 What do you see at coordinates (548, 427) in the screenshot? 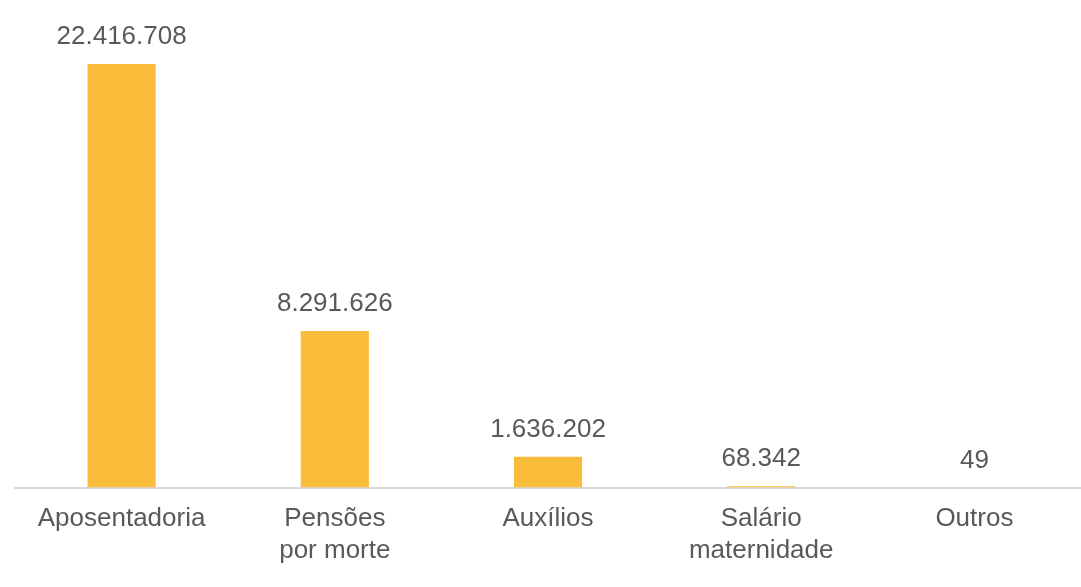
I see `data-label: 1.636.202` at bounding box center [548, 427].